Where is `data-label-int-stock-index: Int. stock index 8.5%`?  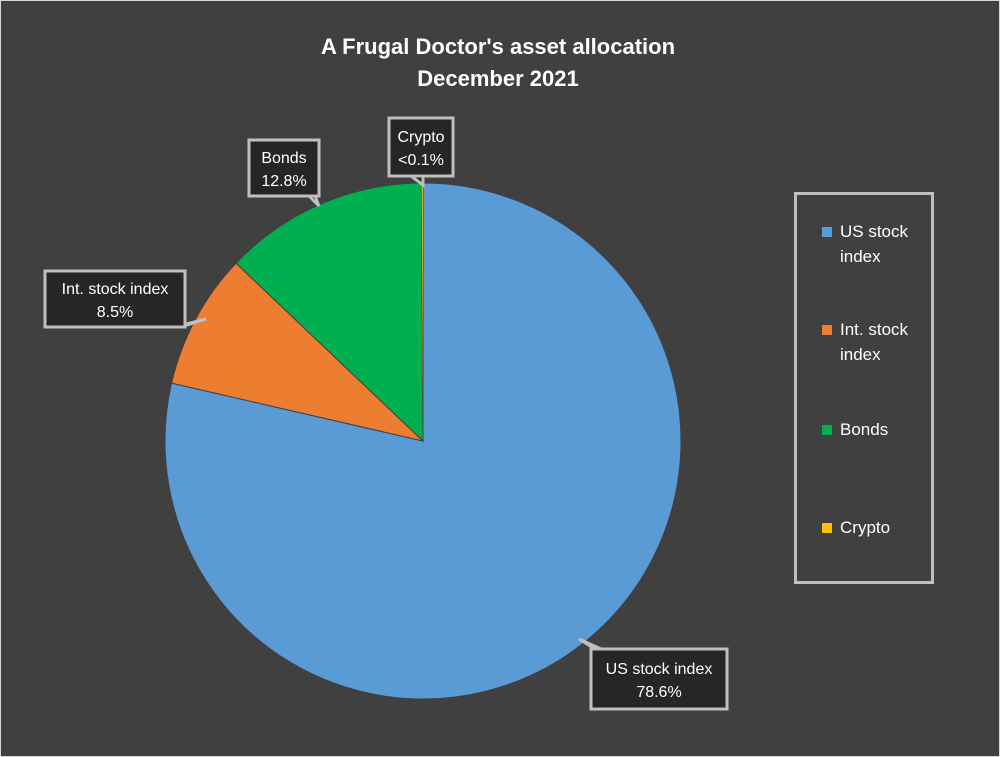
data-label-int-stock-index: Int. stock index 8.5% is located at coordinates (125, 299).